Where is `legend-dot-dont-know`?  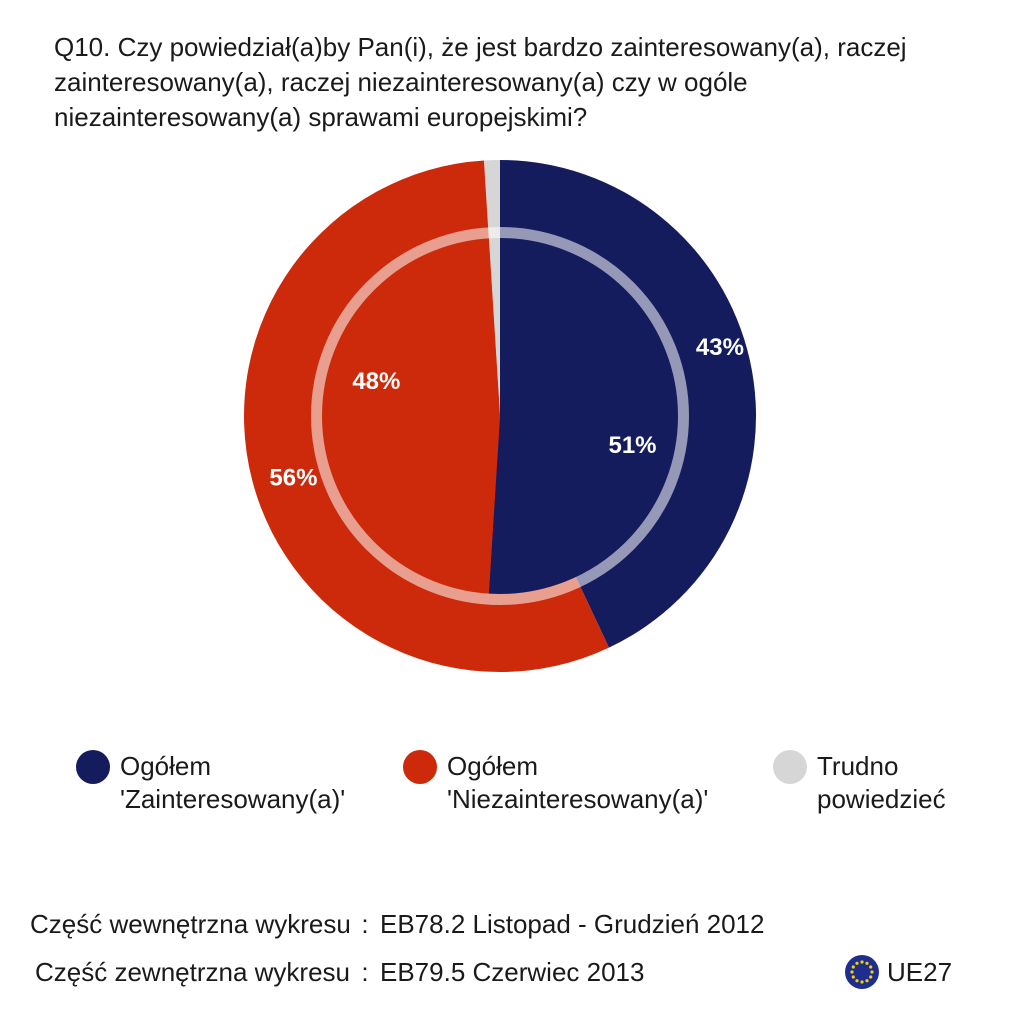 legend-dot-dont-know is located at coordinates (790, 767).